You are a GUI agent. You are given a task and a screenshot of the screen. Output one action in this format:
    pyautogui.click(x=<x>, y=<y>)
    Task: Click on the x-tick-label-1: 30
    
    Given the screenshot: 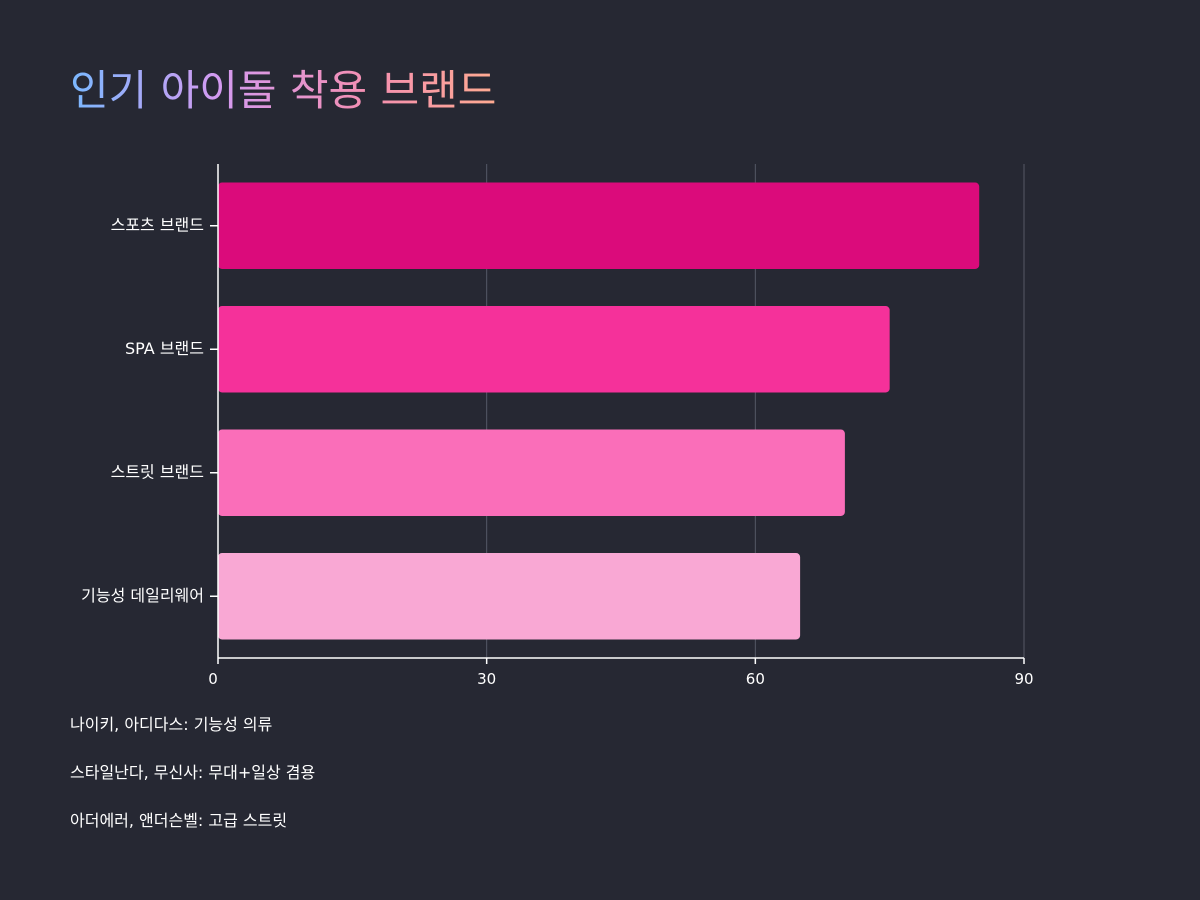 What is the action you would take?
    pyautogui.click(x=486, y=679)
    